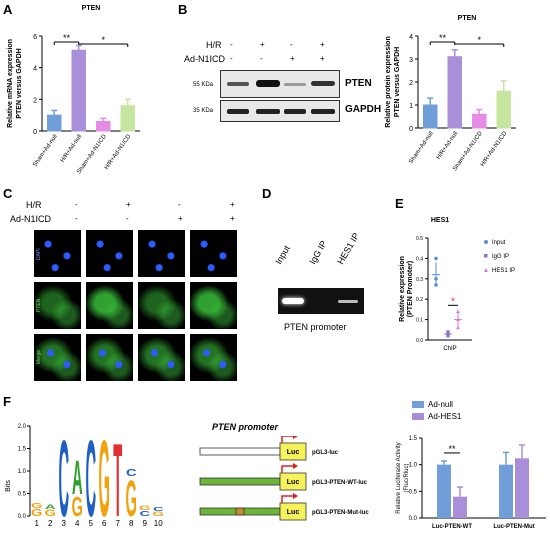 This screenshot has width=550, height=536. Describe the element at coordinates (8, 9) in the screenshot. I see `panel-label-a: A` at that location.